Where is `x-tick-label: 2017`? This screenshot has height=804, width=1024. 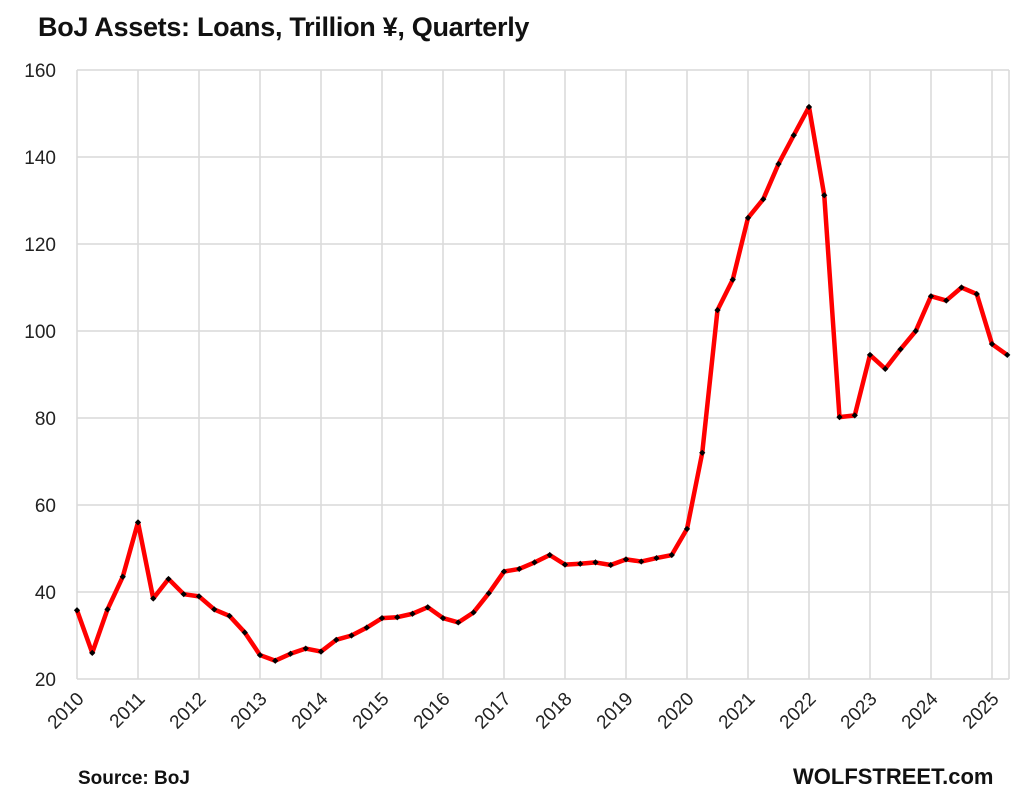 x-tick-label: 2017 is located at coordinates (493, 711).